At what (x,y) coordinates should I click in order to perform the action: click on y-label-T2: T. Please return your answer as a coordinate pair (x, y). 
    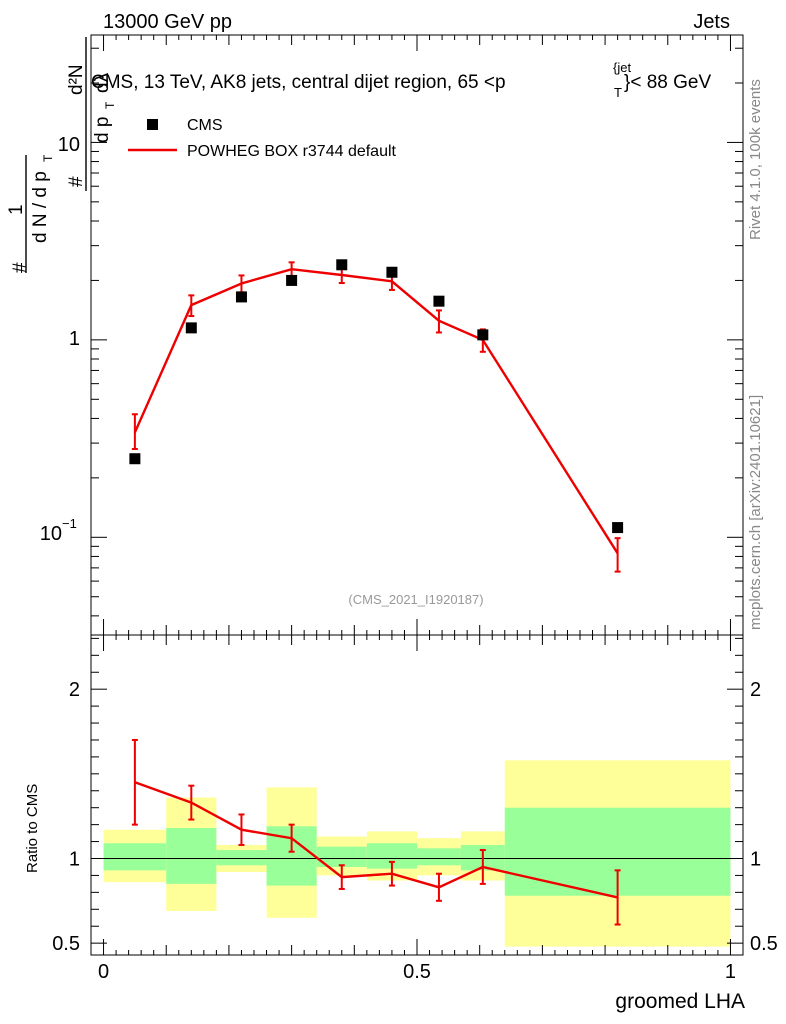
    Looking at the image, I should click on (110, 105).